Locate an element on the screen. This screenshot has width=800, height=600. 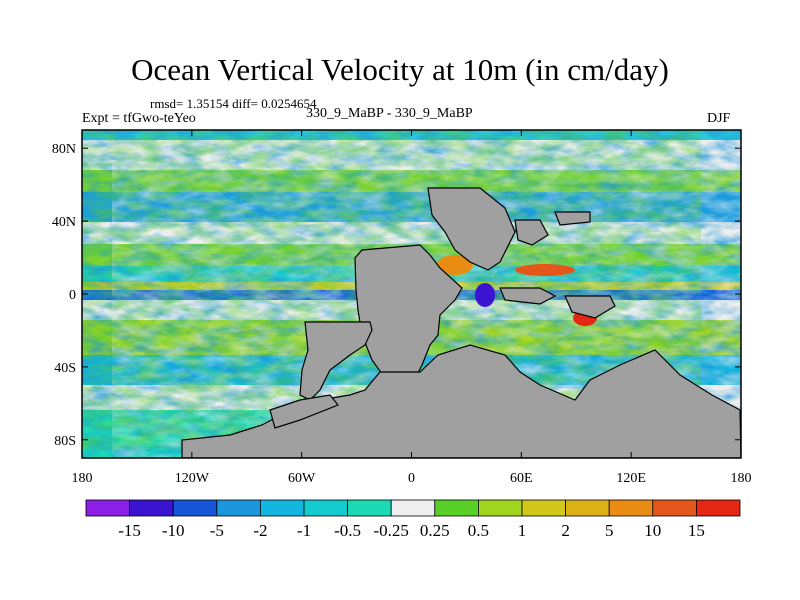
colorbar-label: 10 is located at coordinates (652, 530).